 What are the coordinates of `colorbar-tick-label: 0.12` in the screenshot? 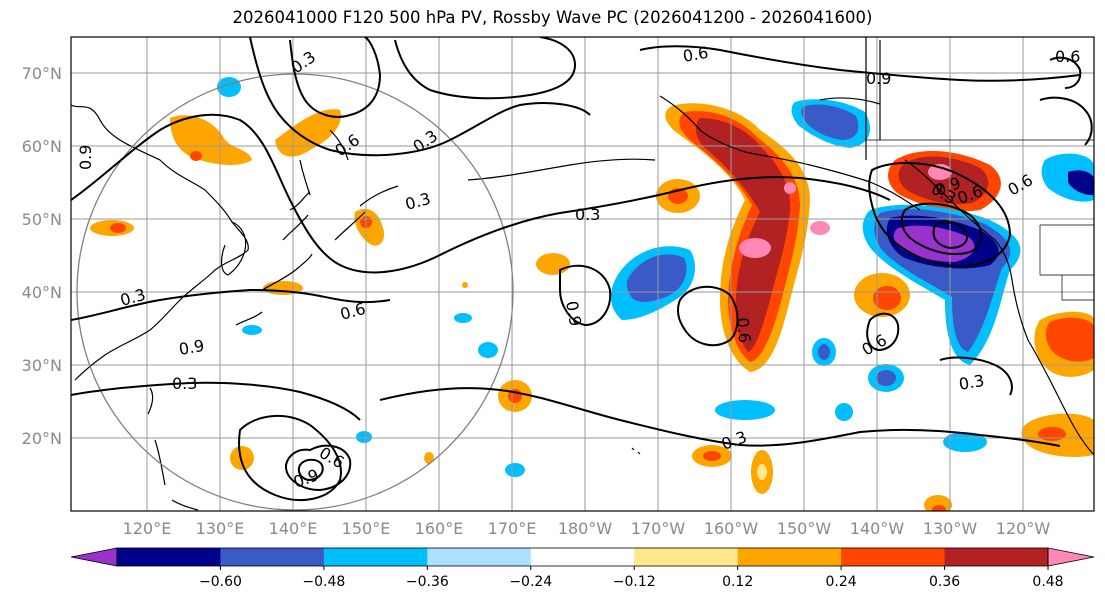 It's located at (737, 582).